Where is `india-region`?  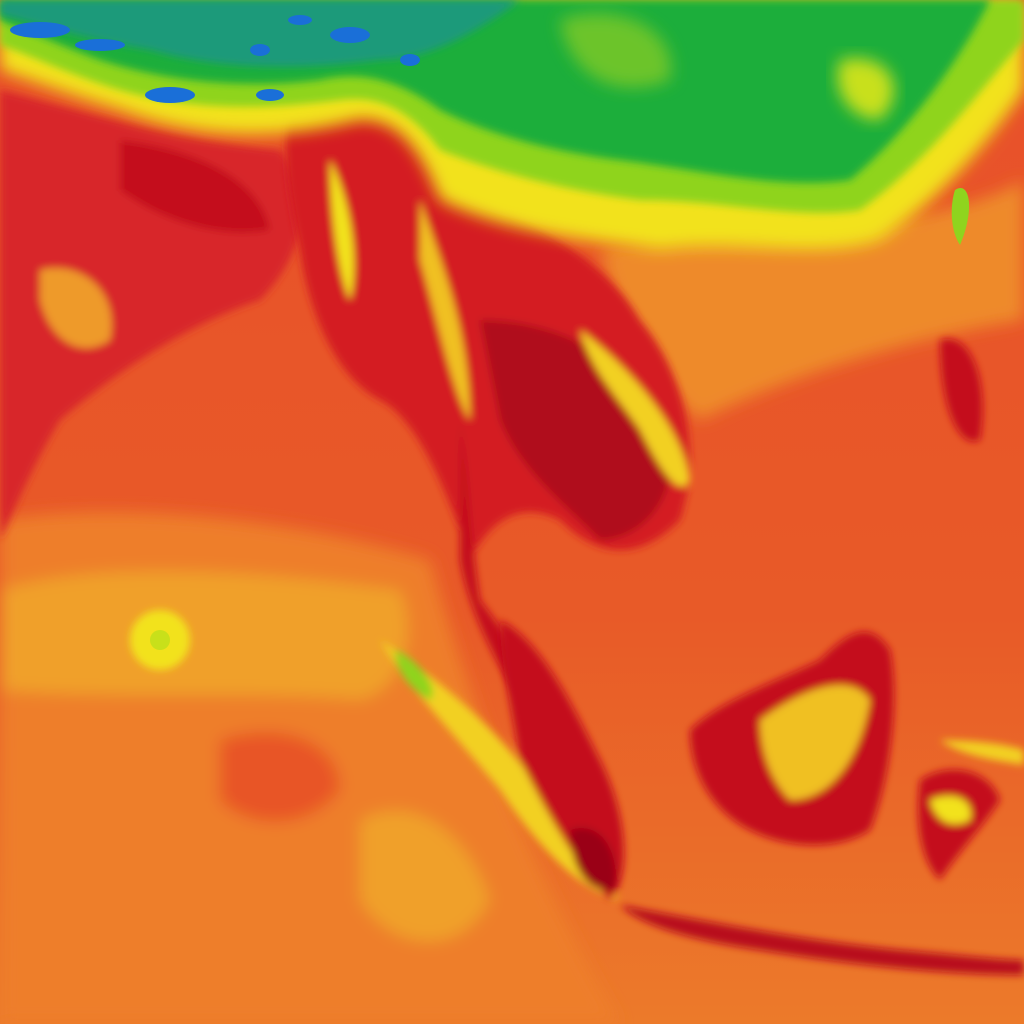
india-region is located at coordinates (151, 315).